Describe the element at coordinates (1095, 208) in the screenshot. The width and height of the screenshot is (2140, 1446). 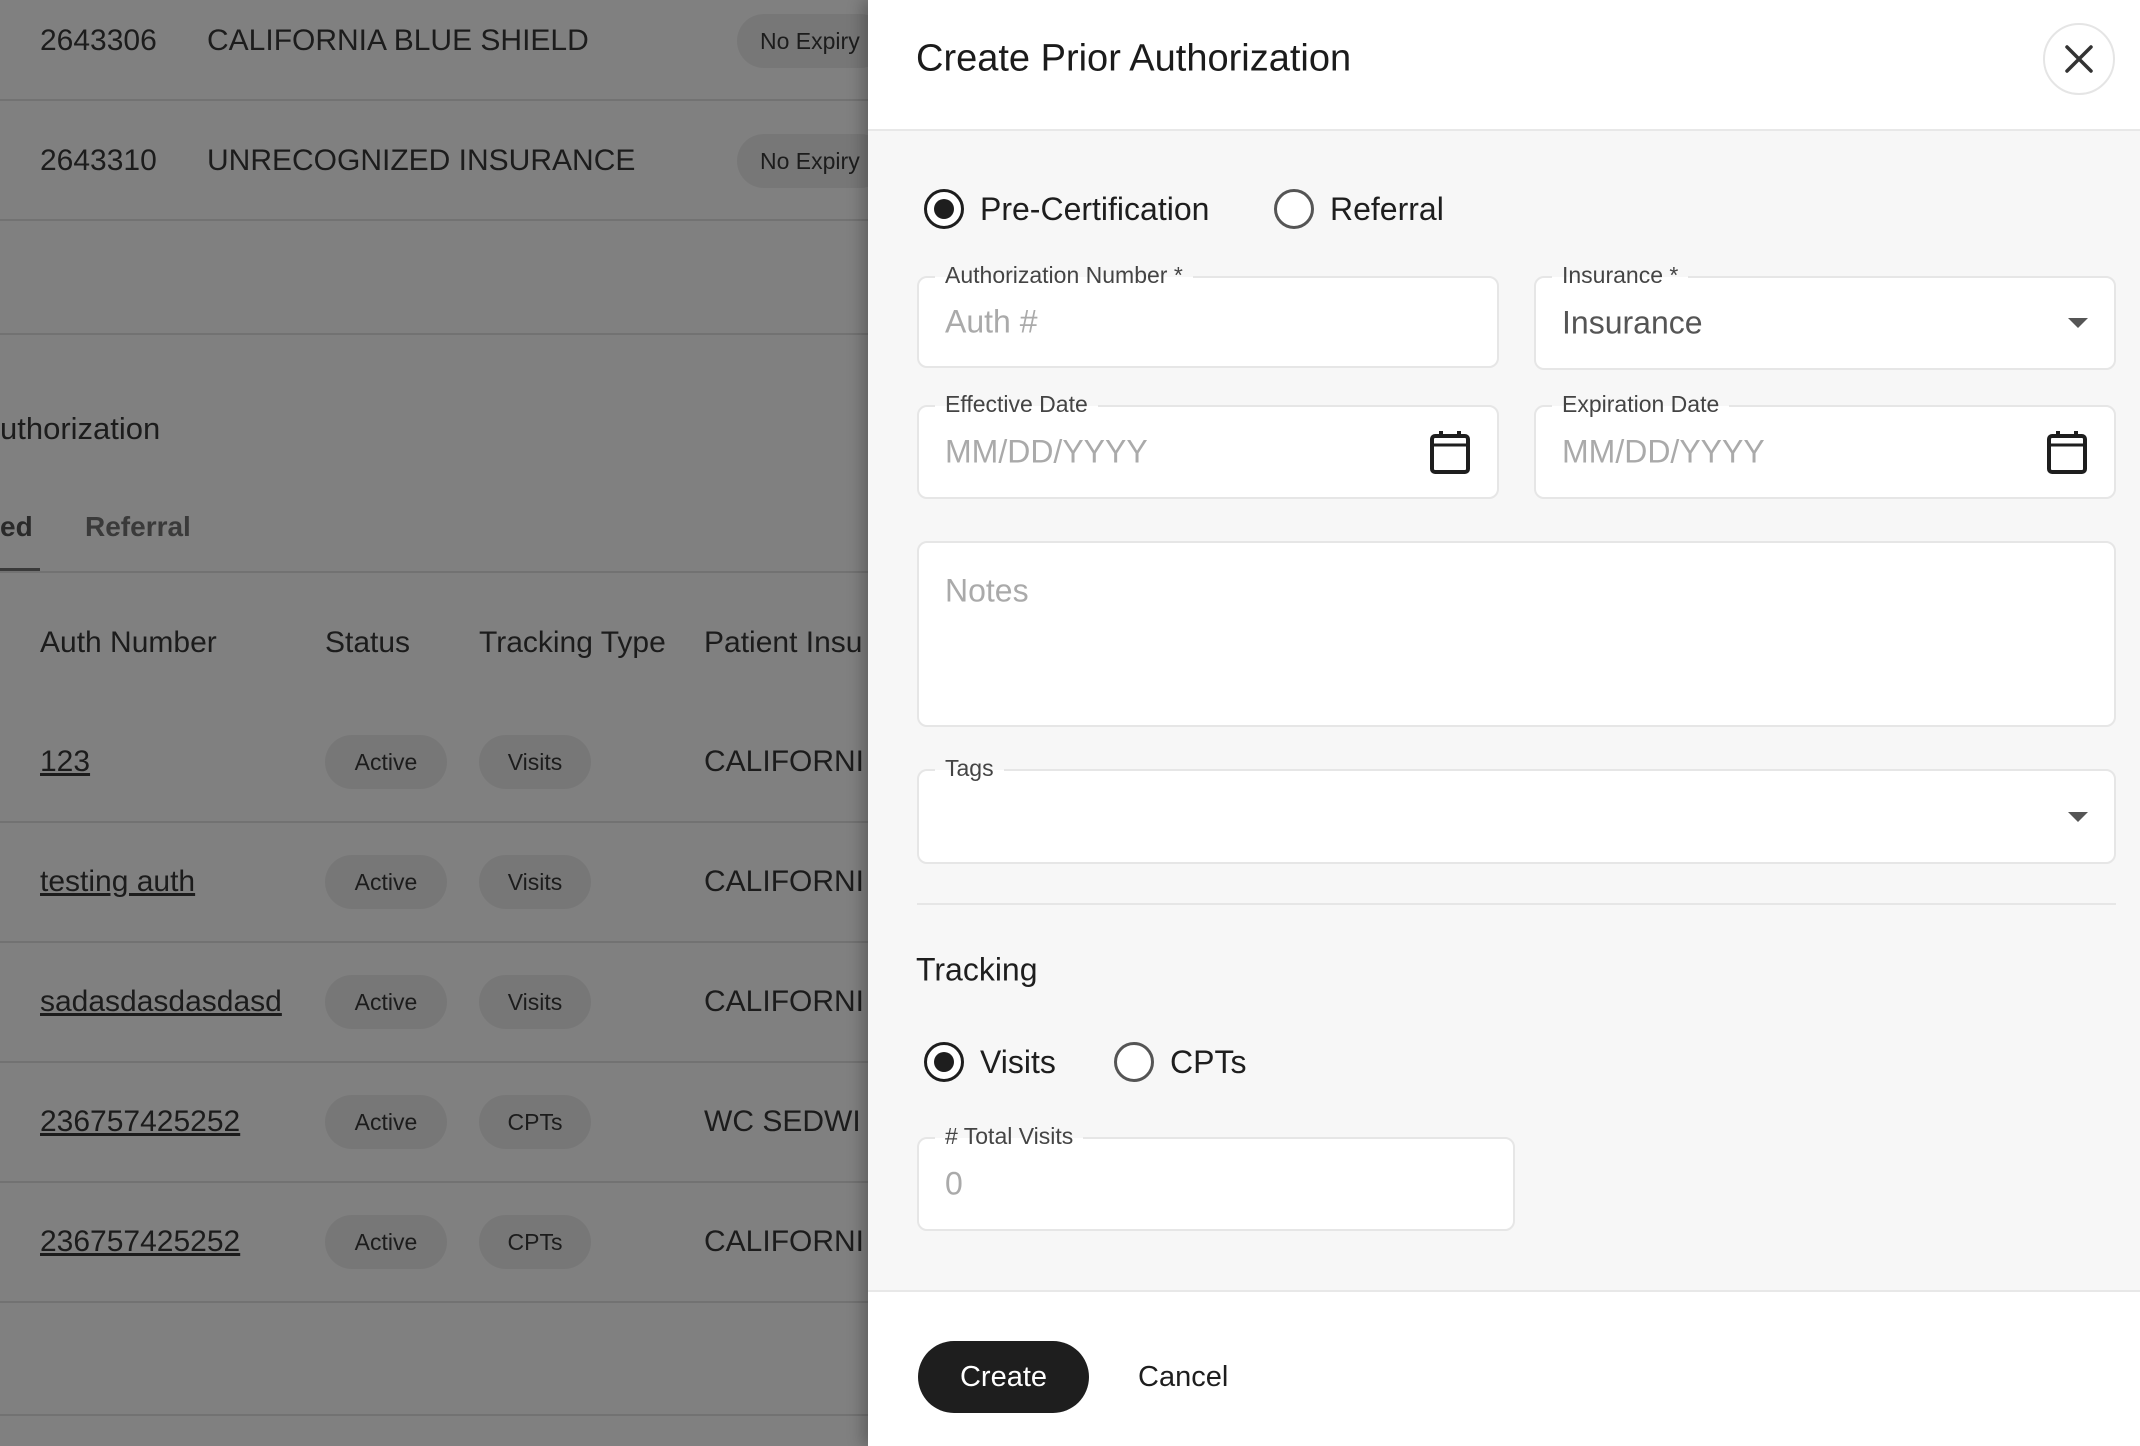
I see `radio-label: Pre-Certification` at that location.